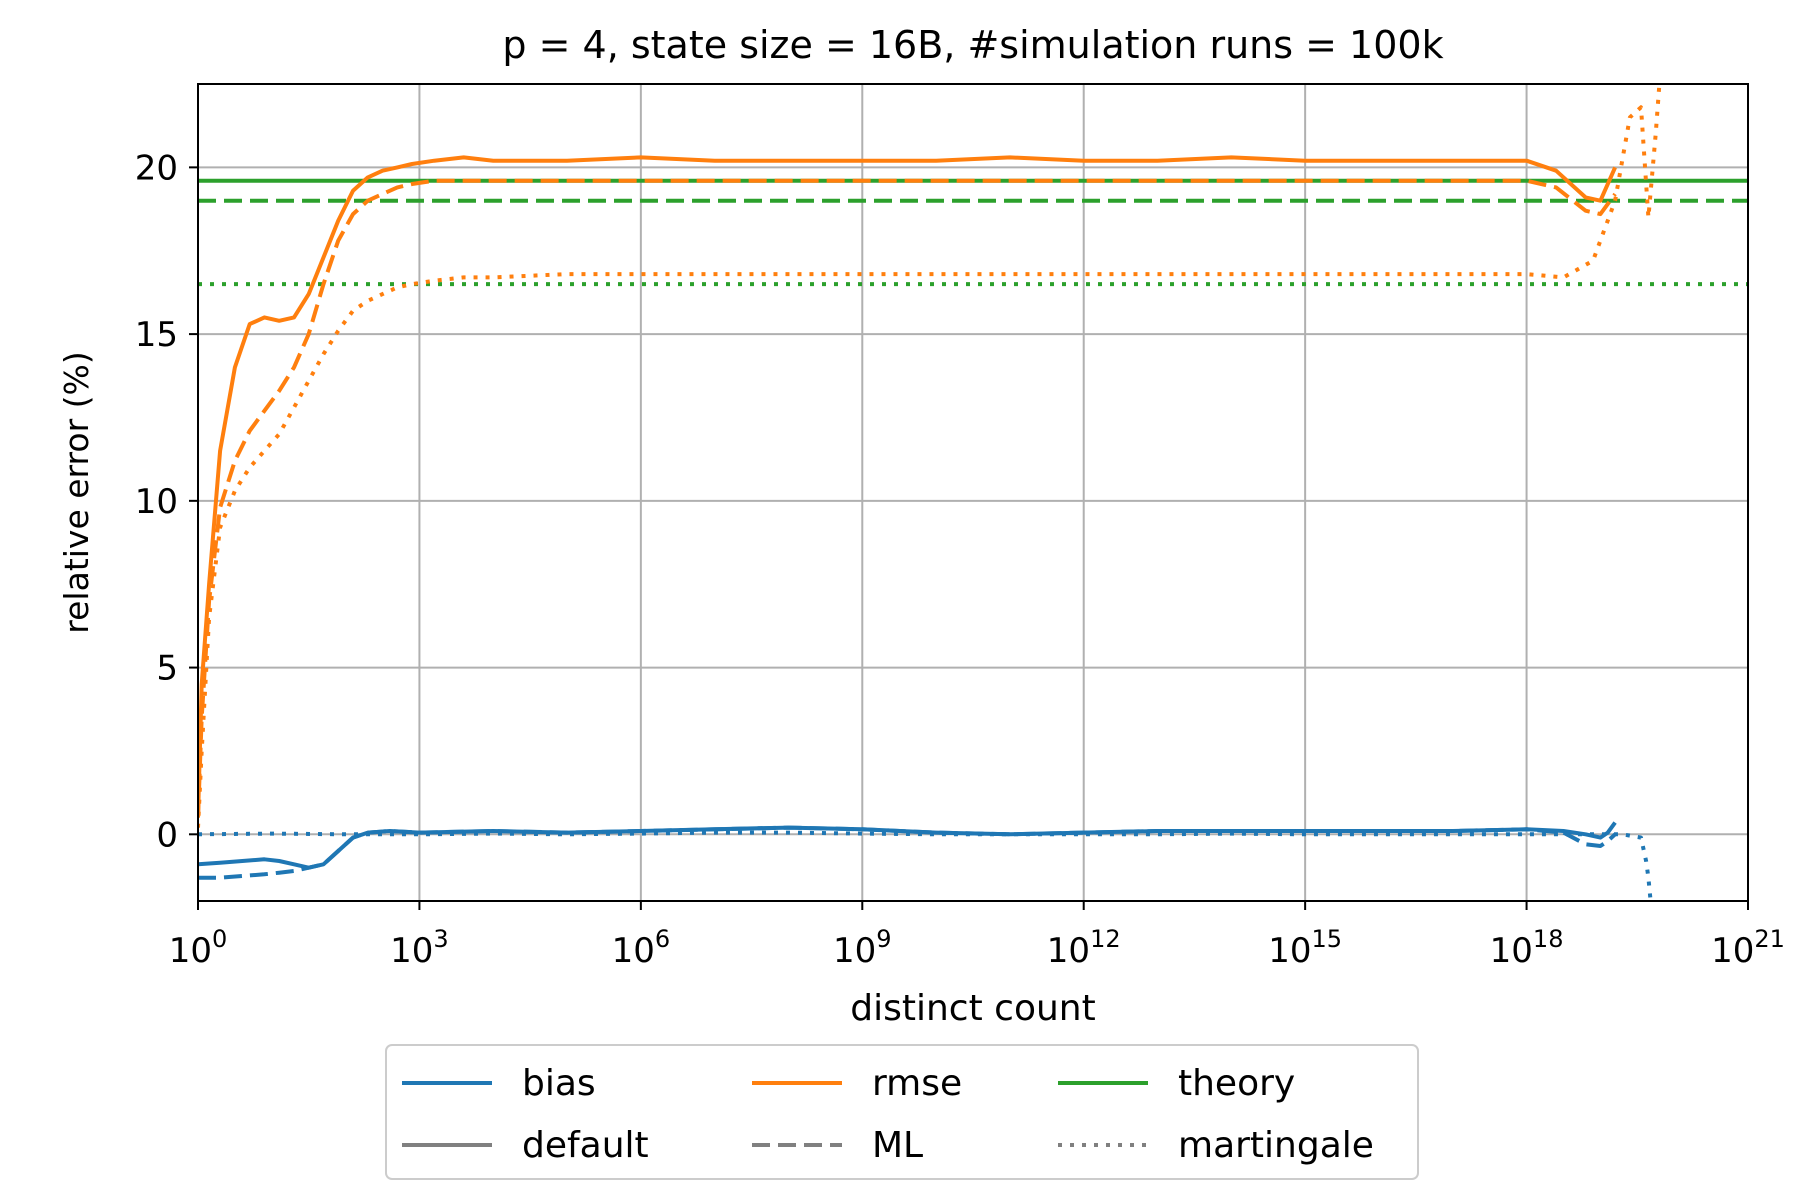 The image size is (1800, 1200). Describe the element at coordinates (156, 168) in the screenshot. I see `y-tick-label: 20` at that location.